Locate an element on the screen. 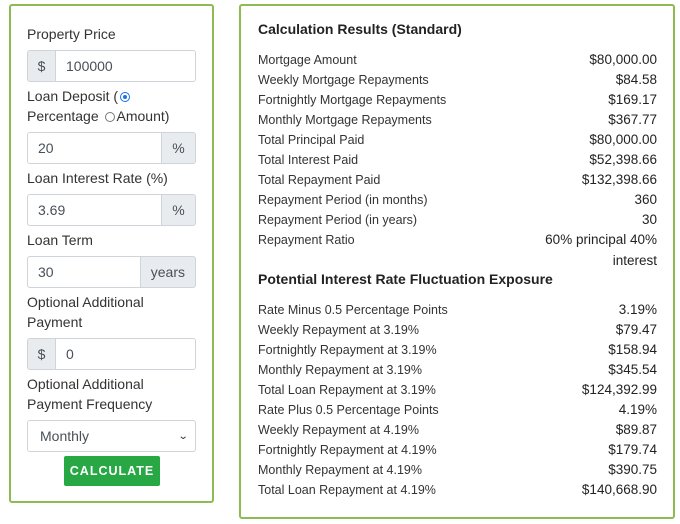 The image size is (680, 524). result-row: Rate Minus 0.5 Percentage Points 3.19% is located at coordinates (457, 310).